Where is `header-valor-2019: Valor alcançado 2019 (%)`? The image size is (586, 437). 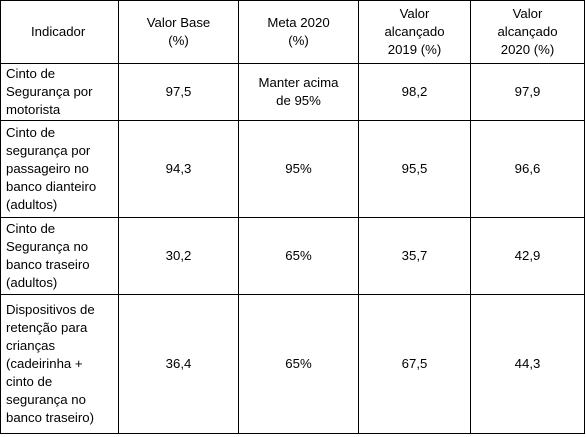
header-valor-2019: Valor alcançado 2019 (%) is located at coordinates (414, 32).